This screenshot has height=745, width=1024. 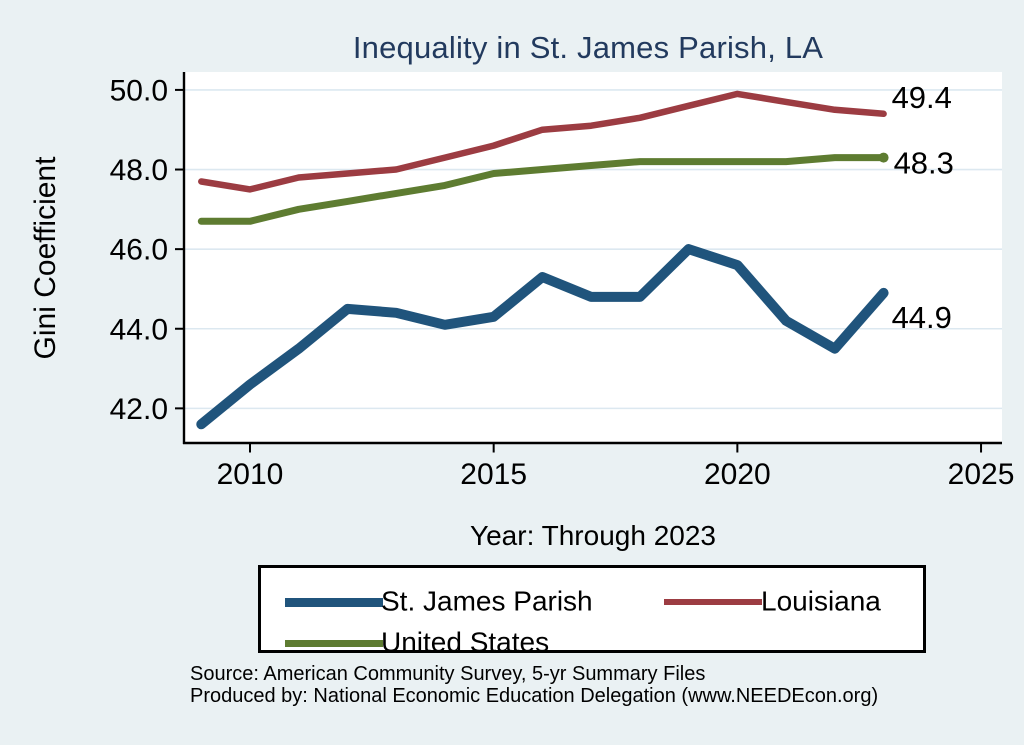 I want to click on series-line-louisiana, so click(x=542, y=141).